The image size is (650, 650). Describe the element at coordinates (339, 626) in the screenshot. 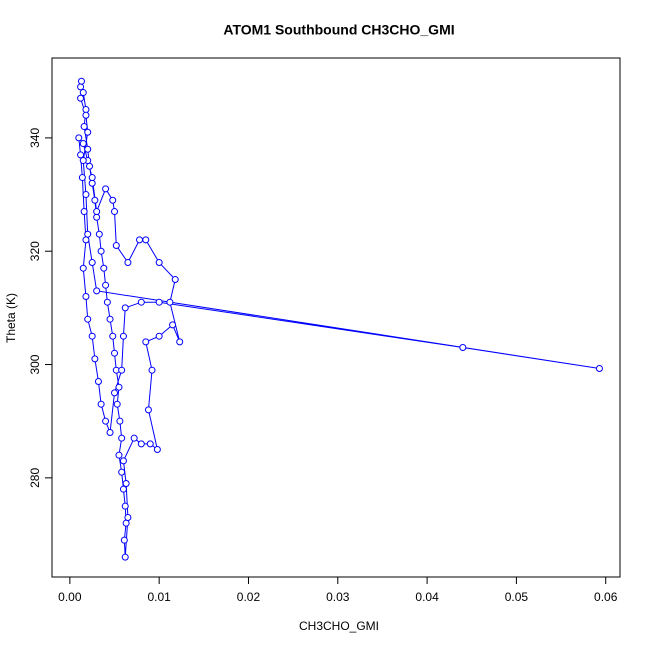

I see `x-axis-label: CH3CHO_GMI` at that location.